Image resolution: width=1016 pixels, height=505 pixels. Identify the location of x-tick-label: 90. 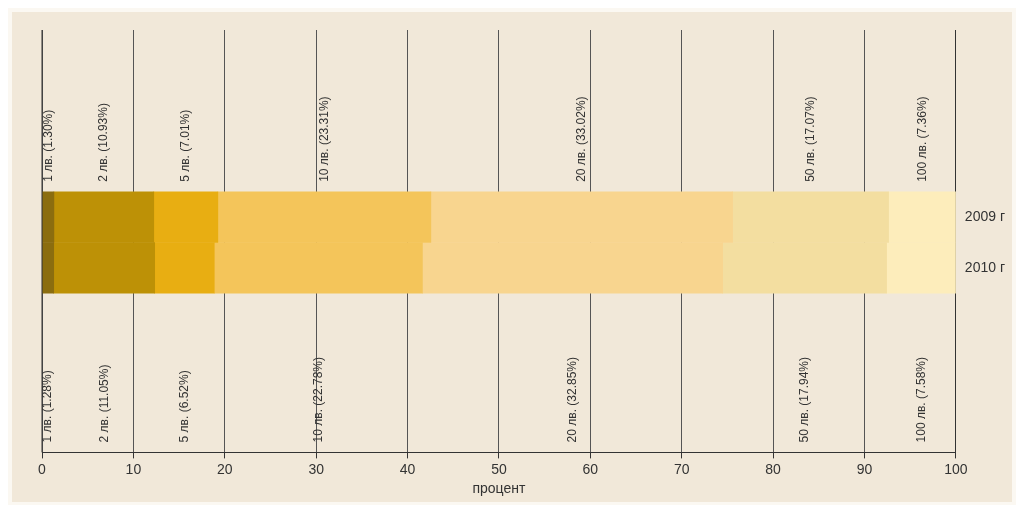
(864, 468).